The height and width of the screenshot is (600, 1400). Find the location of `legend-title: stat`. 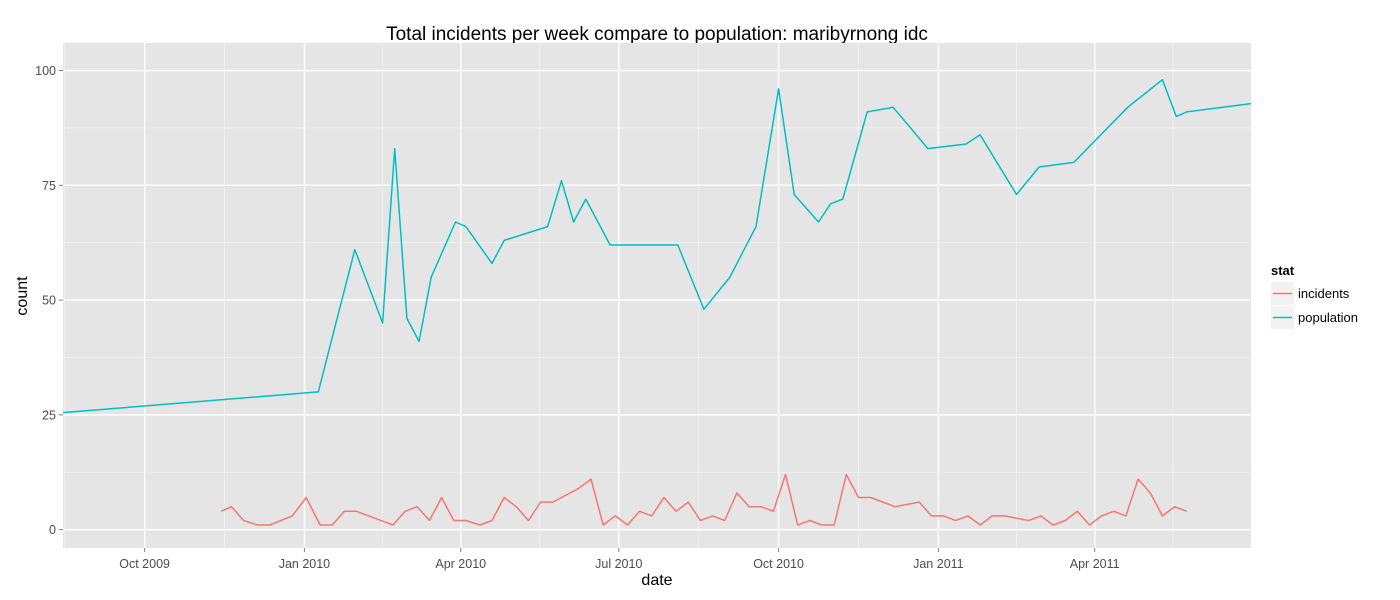

legend-title: stat is located at coordinates (1283, 270).